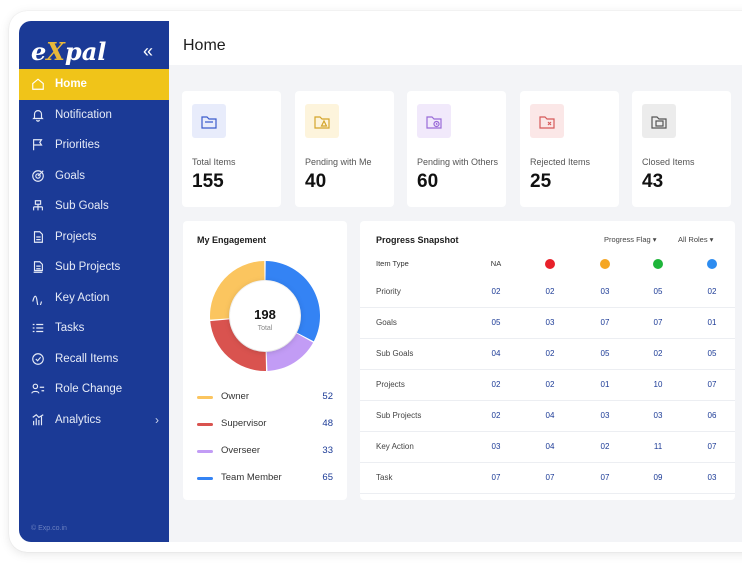 The image size is (742, 569). I want to click on stat-card-total-items: Total Items 155, so click(231, 149).